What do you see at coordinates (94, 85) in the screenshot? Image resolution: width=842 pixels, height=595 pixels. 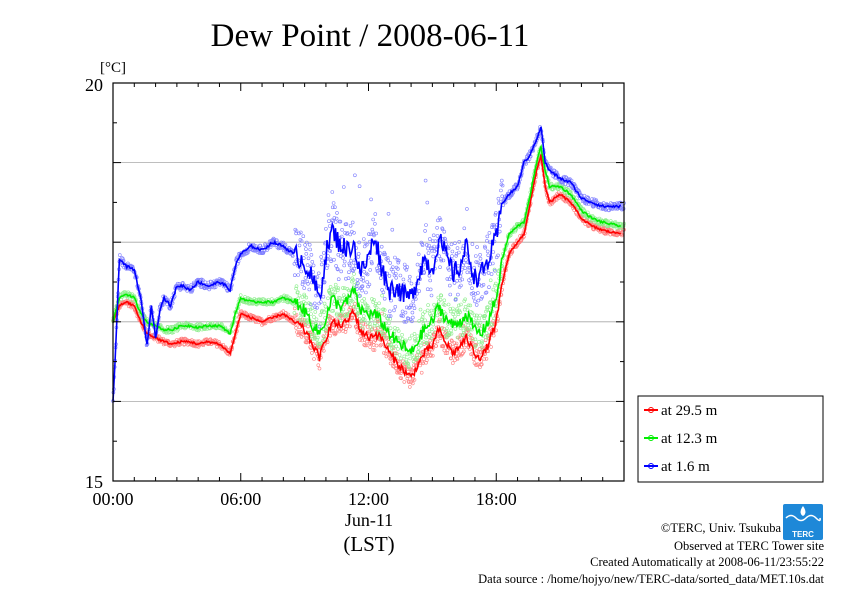 I see `y-tick-label-20: 20` at bounding box center [94, 85].